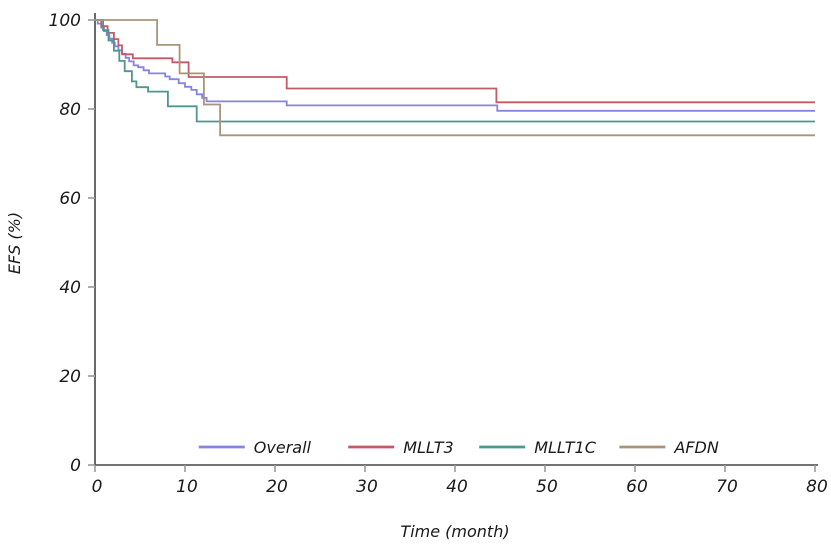 The width and height of the screenshot is (831, 554). What do you see at coordinates (187, 487) in the screenshot?
I see `x-tick-label: 10` at bounding box center [187, 487].